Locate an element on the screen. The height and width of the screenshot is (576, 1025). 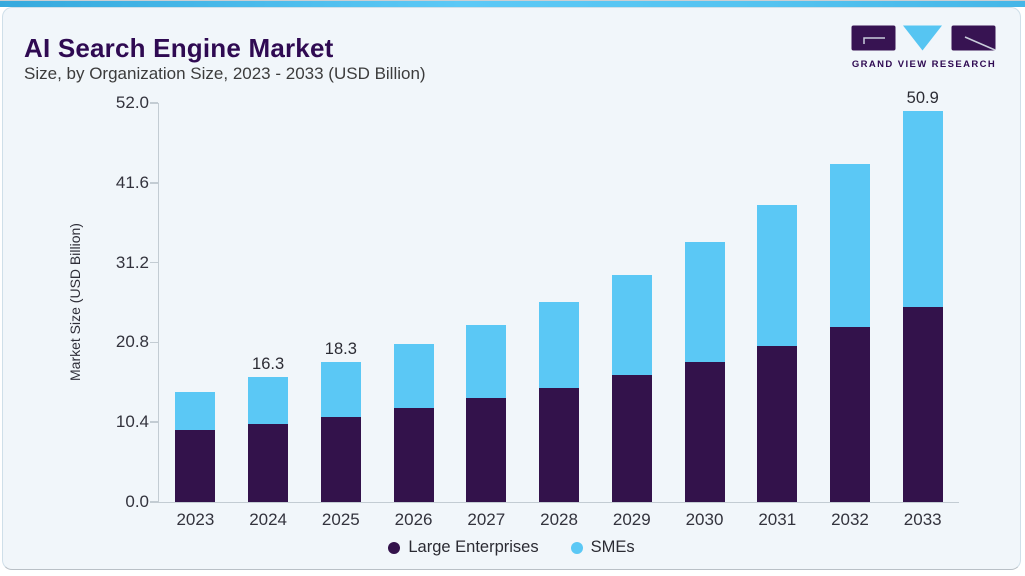
x-tick-label-2031: 2031 is located at coordinates (777, 519).